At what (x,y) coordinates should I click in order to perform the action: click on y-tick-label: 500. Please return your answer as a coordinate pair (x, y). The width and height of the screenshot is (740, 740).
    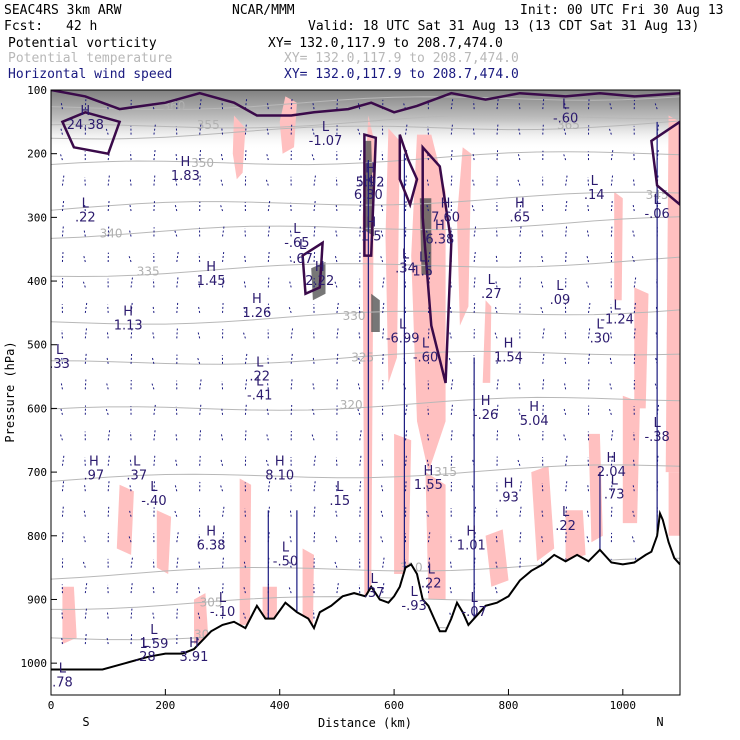
    Looking at the image, I should click on (37, 345).